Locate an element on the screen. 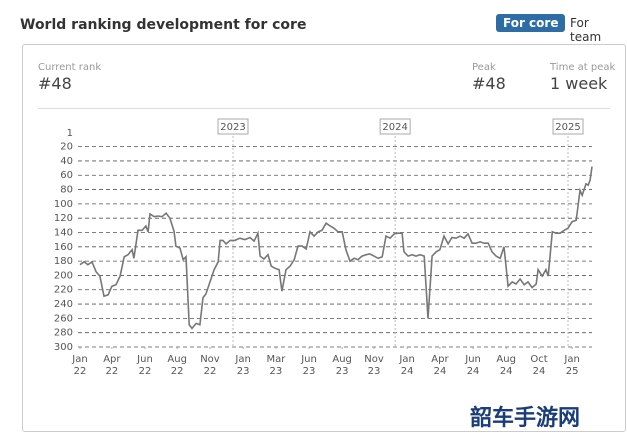  y-tick-label: 260 is located at coordinates (63, 318).